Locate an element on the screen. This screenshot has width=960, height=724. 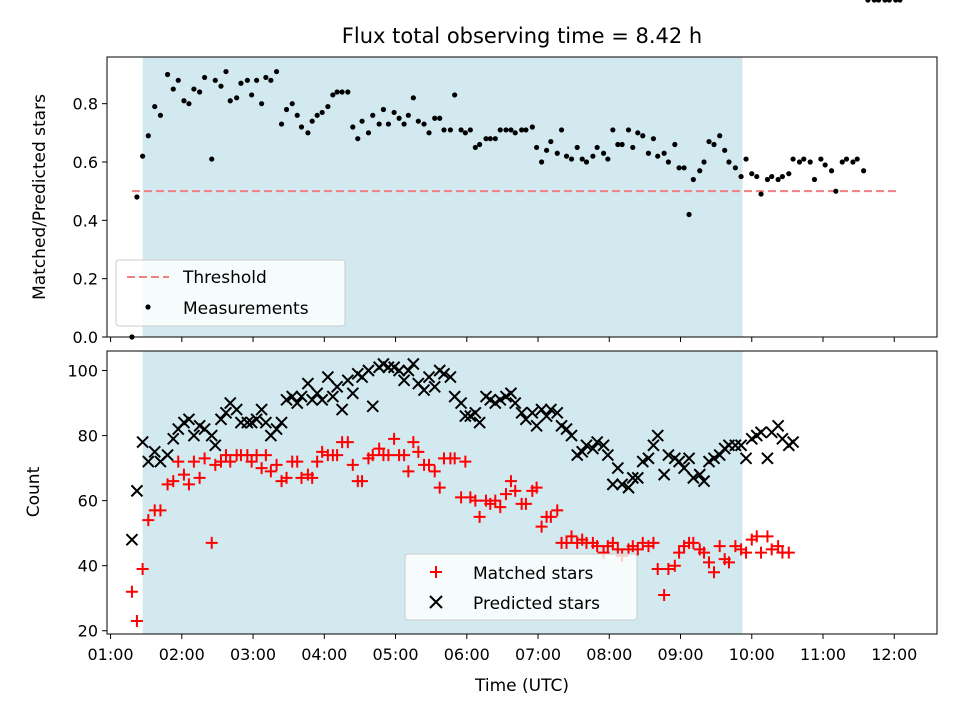
x-tick-label: 05:00 is located at coordinates (395, 654).